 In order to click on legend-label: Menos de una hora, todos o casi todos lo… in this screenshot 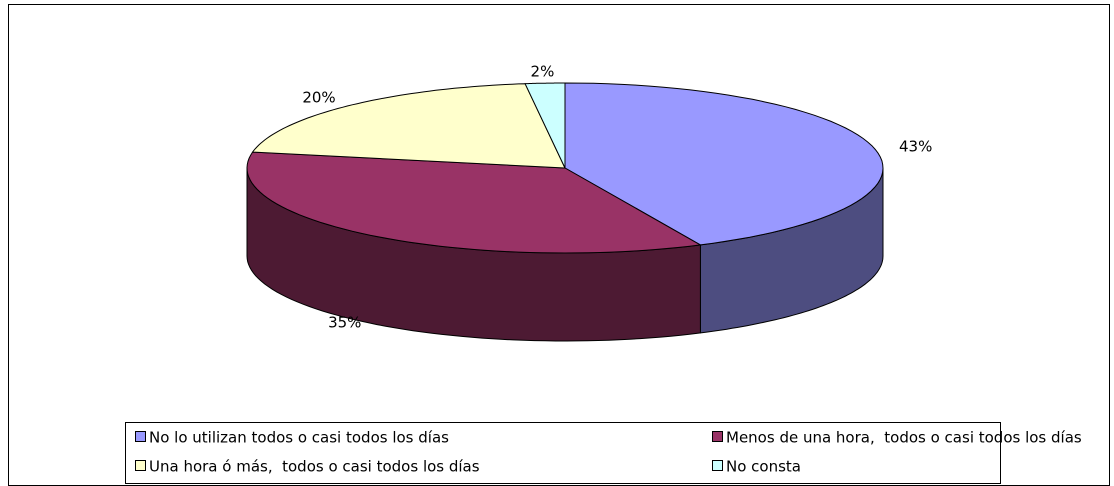, I will do `click(904, 438)`.